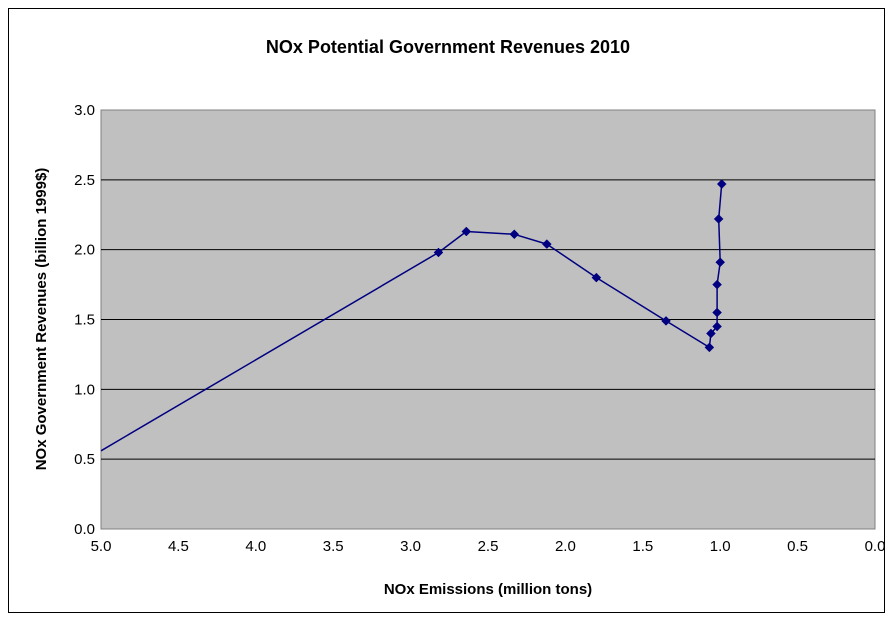 The height and width of the screenshot is (621, 895). Describe the element at coordinates (410, 546) in the screenshot. I see `x-tick-label: 3.0` at that location.